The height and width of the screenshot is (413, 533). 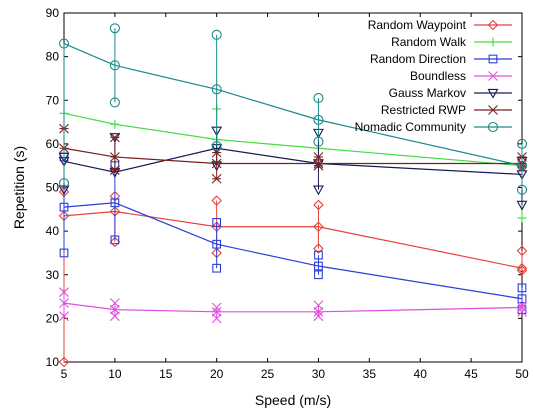 I want to click on legend-item: Boundless, so click(x=461, y=76).